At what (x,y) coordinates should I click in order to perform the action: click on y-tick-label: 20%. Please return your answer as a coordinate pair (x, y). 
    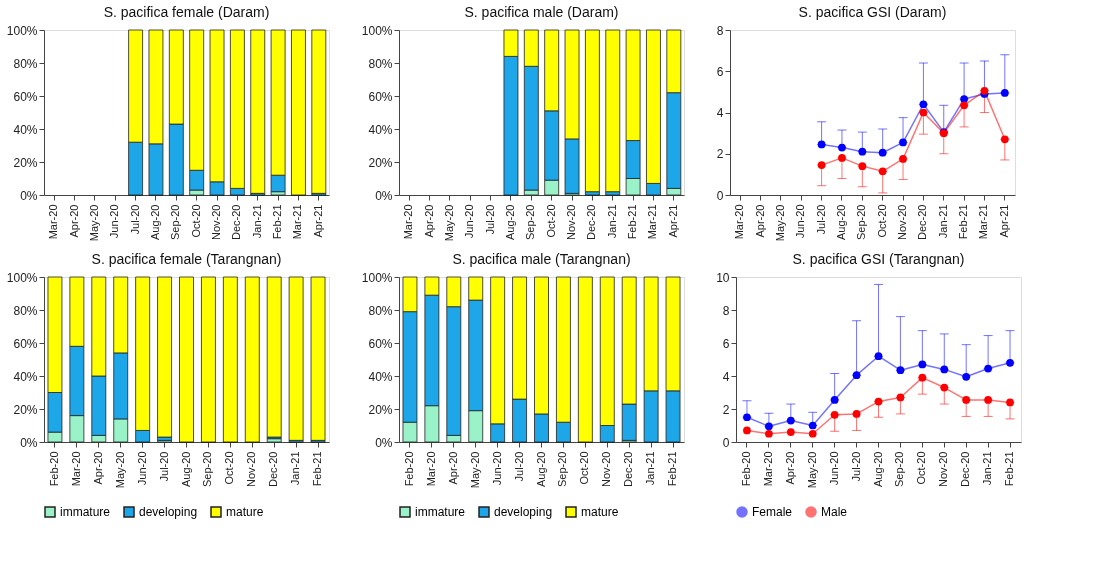
    Looking at the image, I should click on (380, 162).